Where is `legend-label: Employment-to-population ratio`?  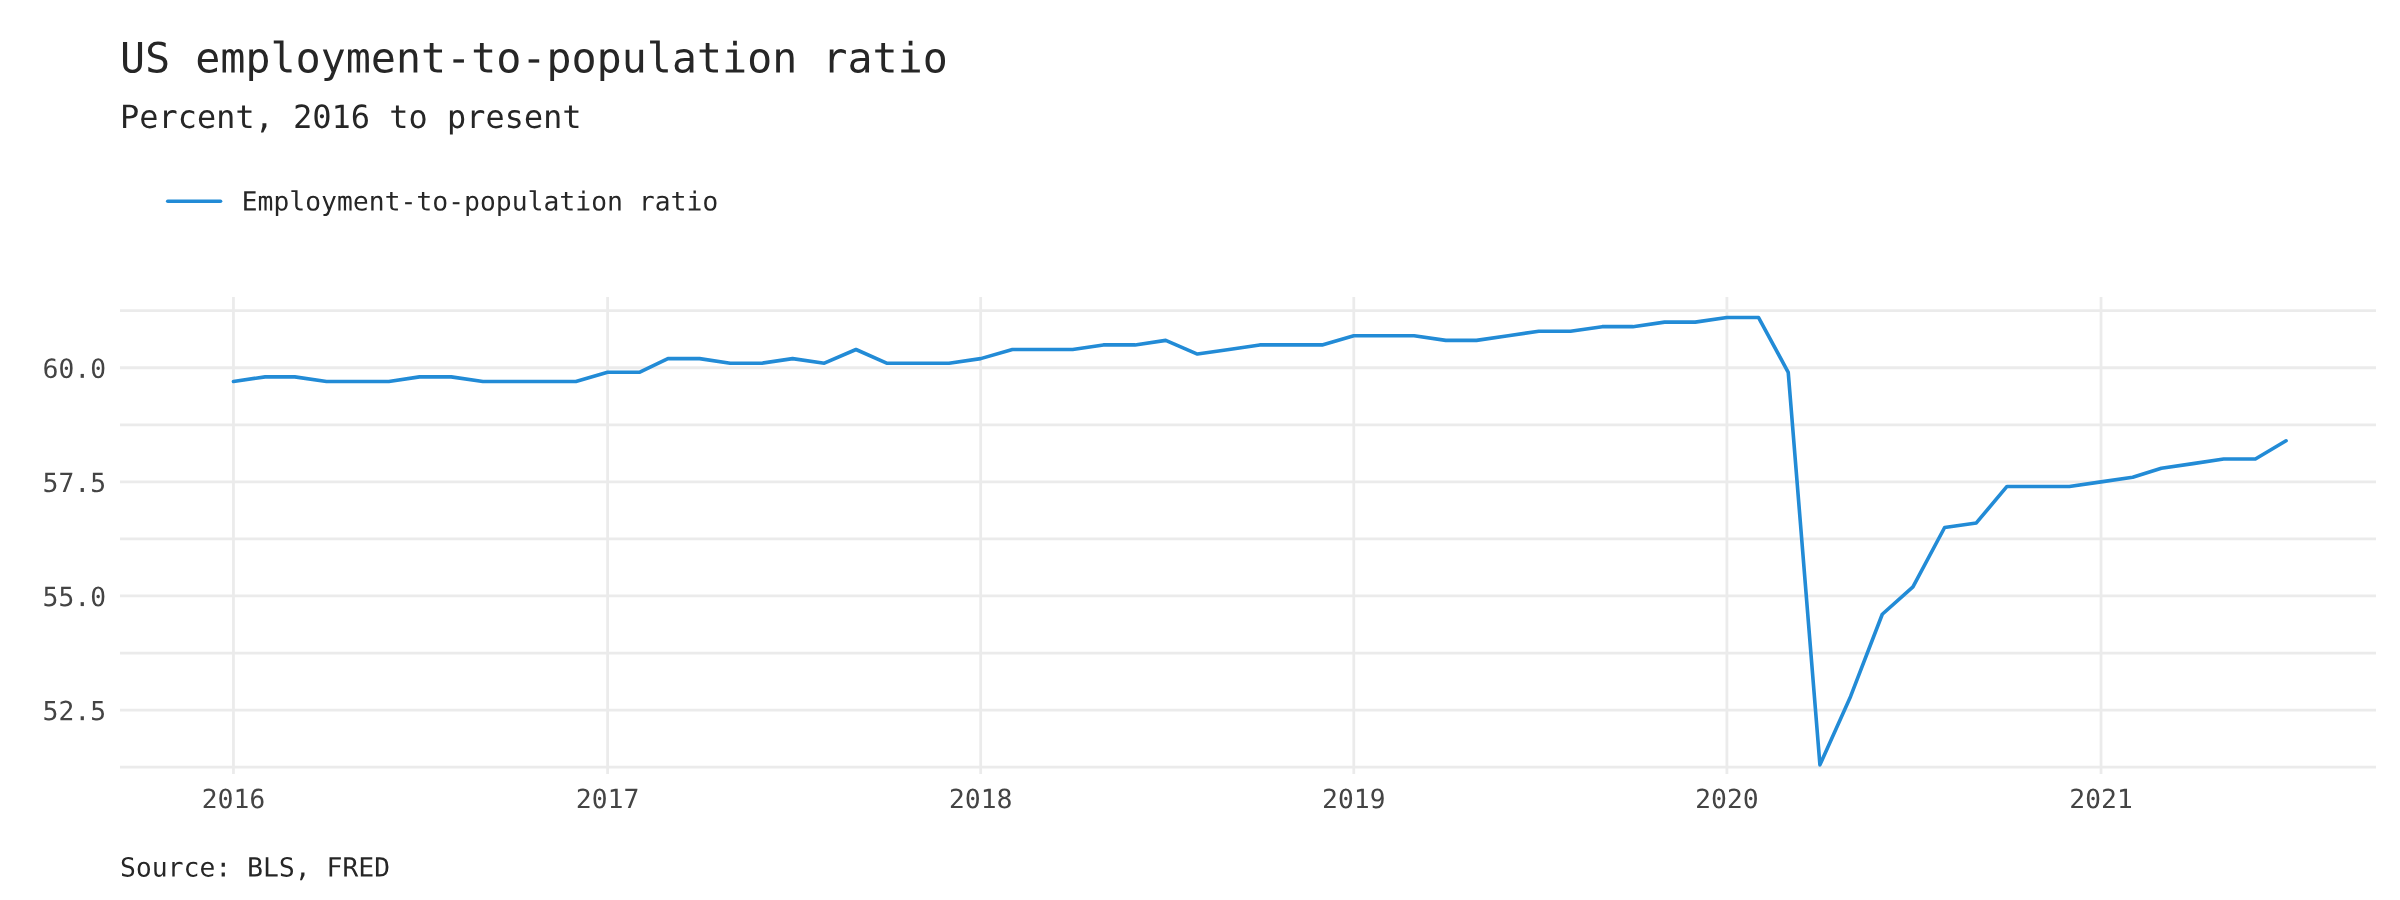 legend-label: Employment-to-population ratio is located at coordinates (480, 203).